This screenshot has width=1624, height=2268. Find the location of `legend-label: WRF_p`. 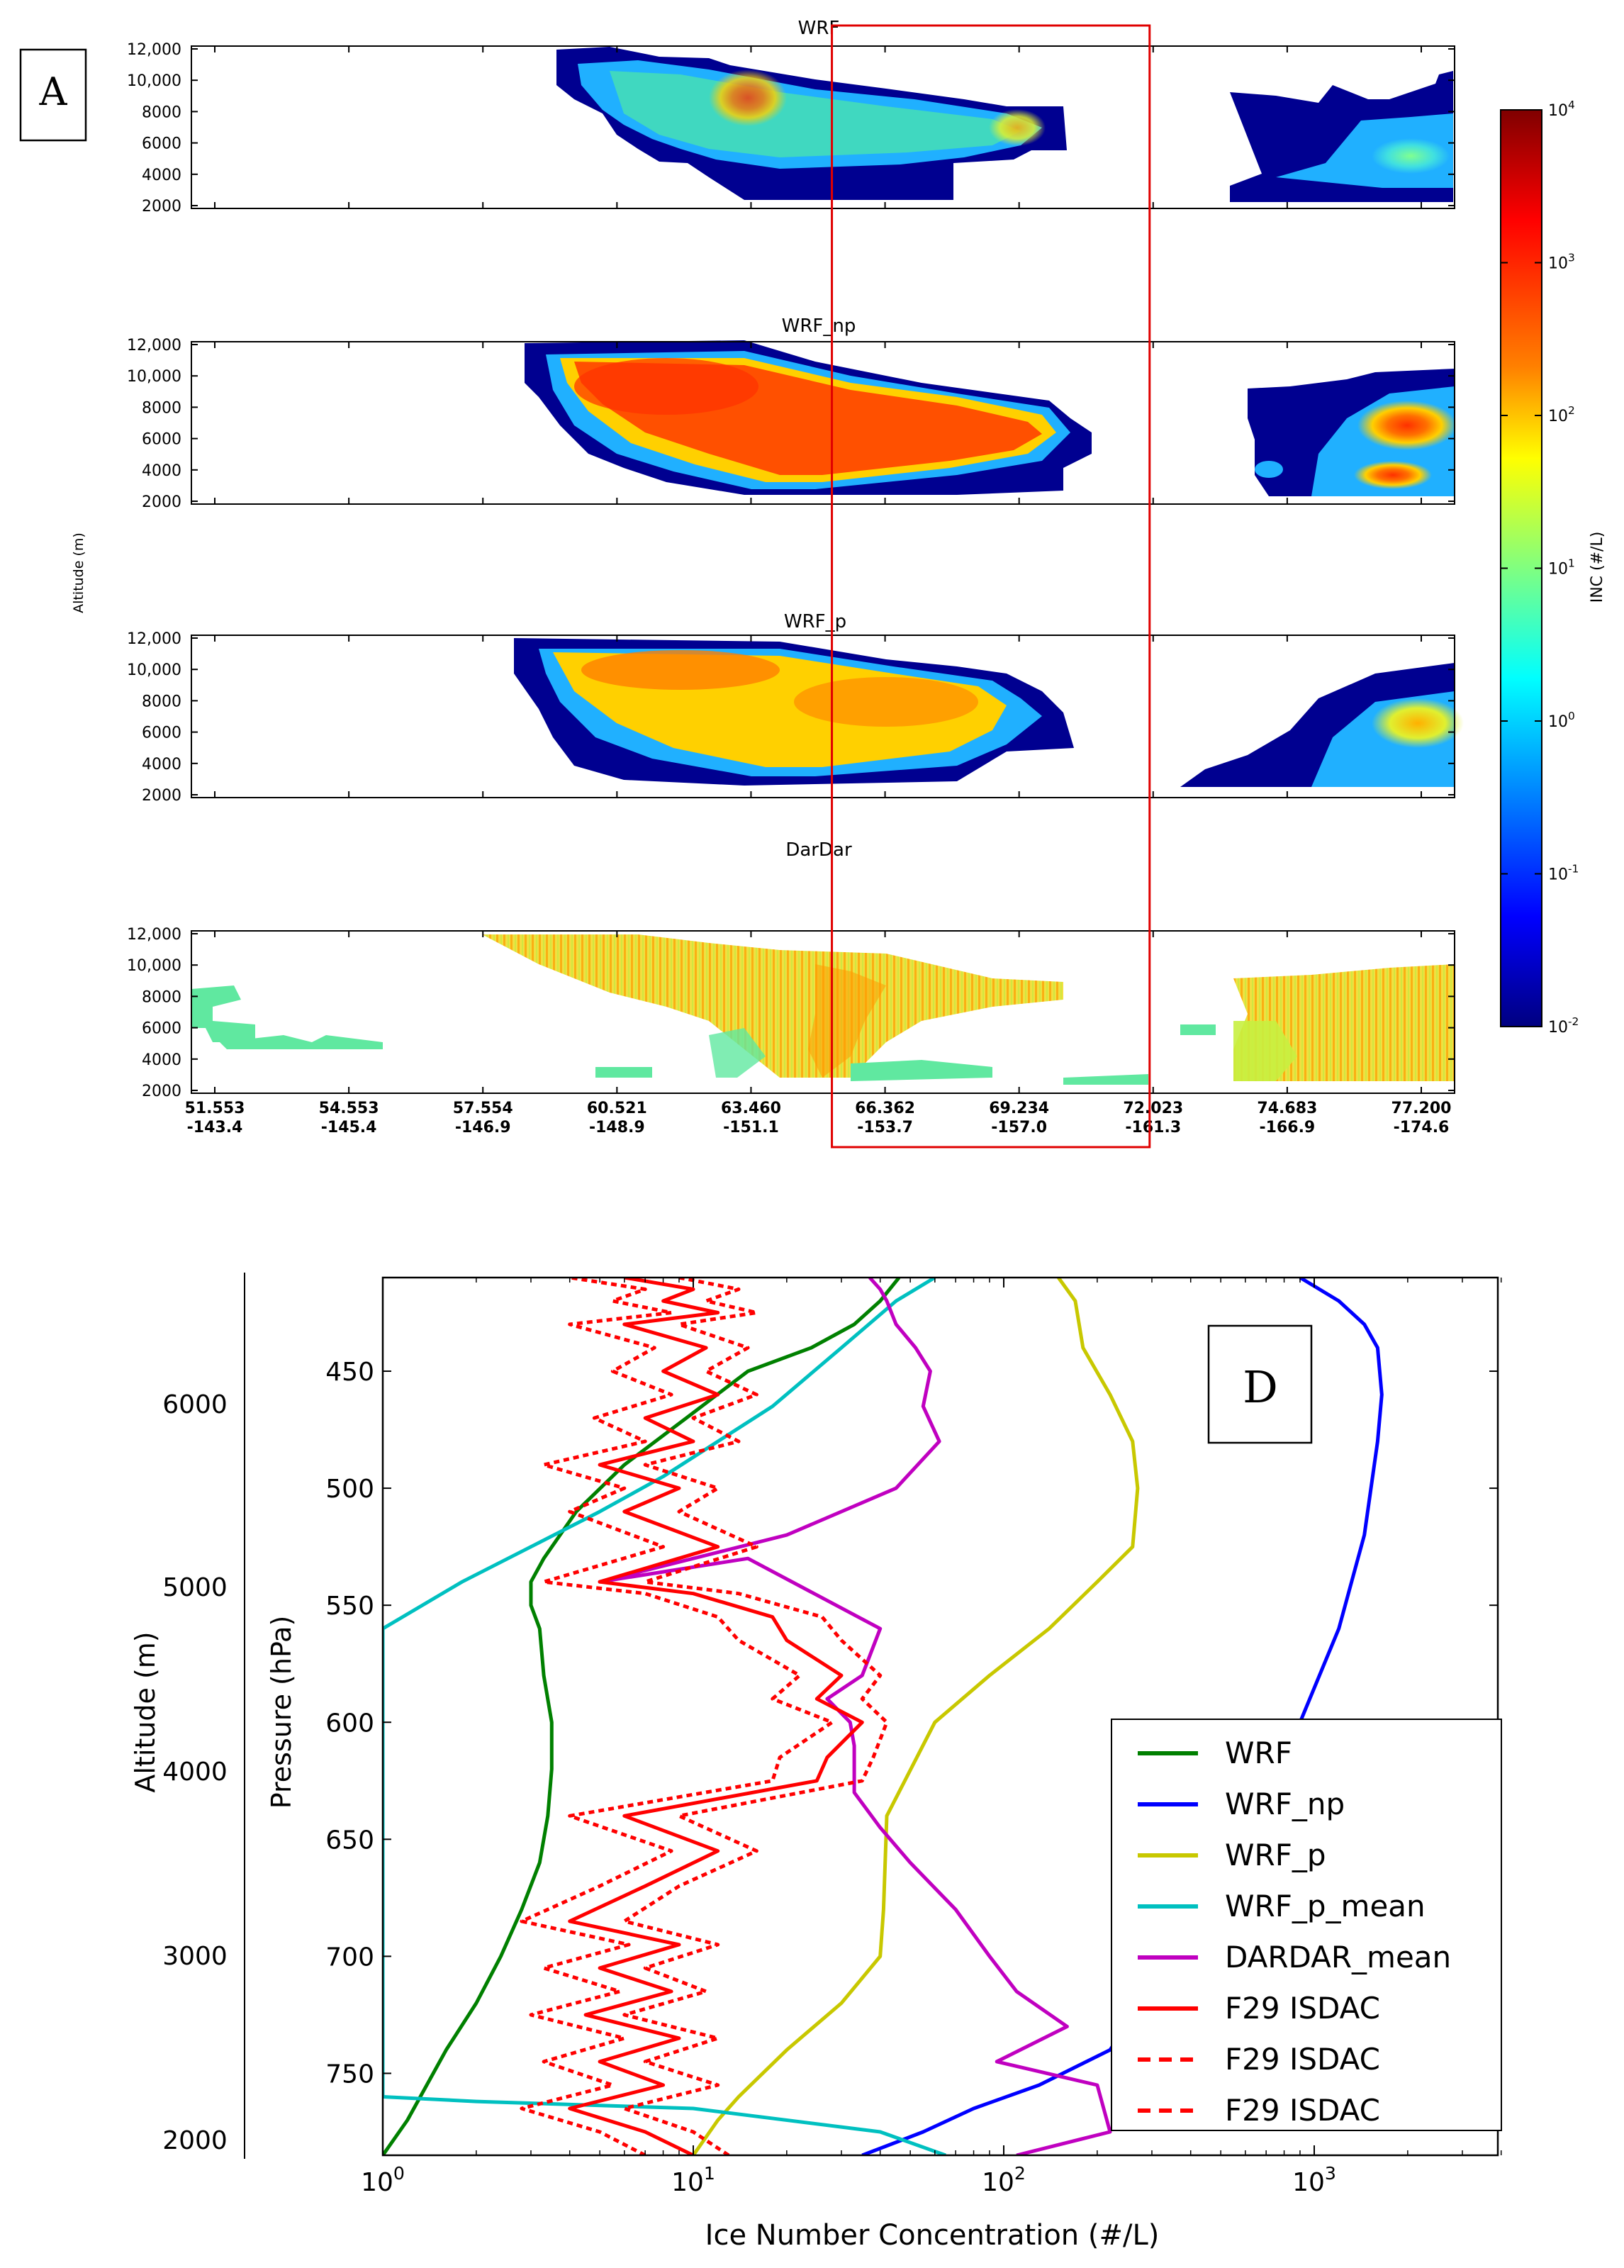

legend-label: WRF_p is located at coordinates (1275, 1855).